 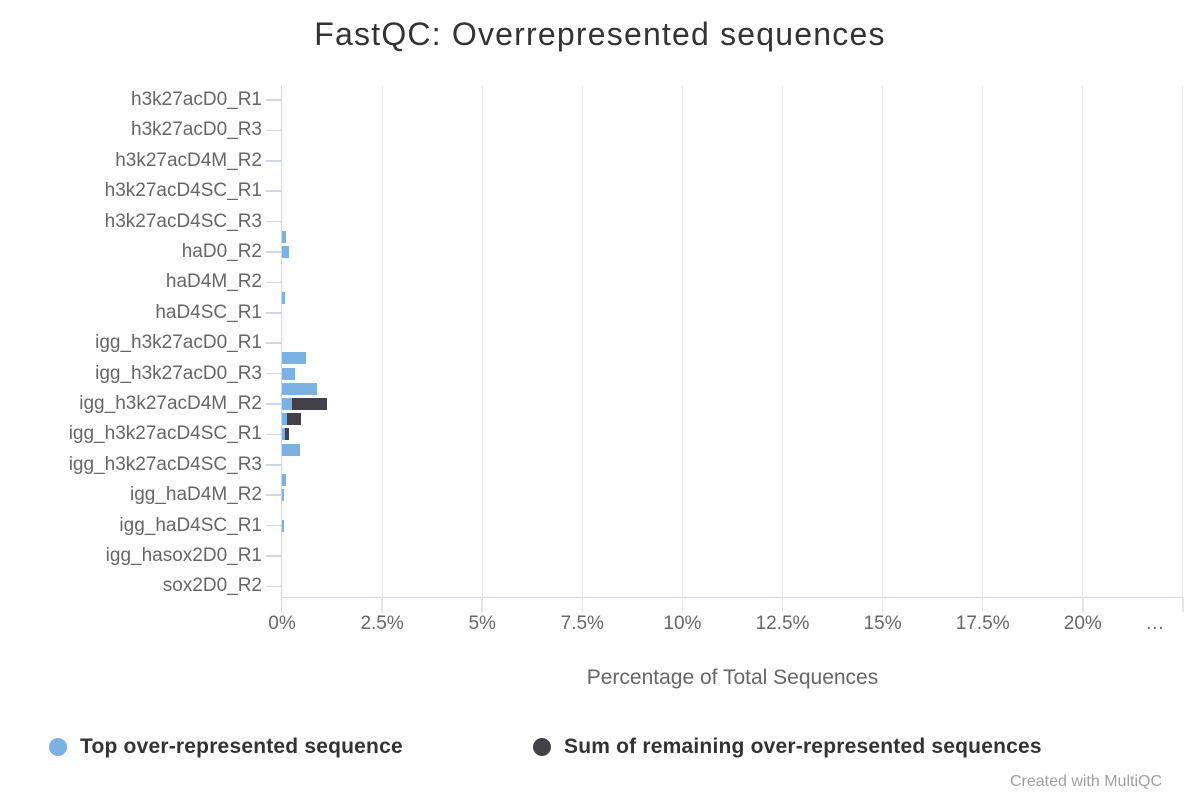 What do you see at coordinates (212, 586) in the screenshot?
I see `y-axis-category-label: sox2D0_R2` at bounding box center [212, 586].